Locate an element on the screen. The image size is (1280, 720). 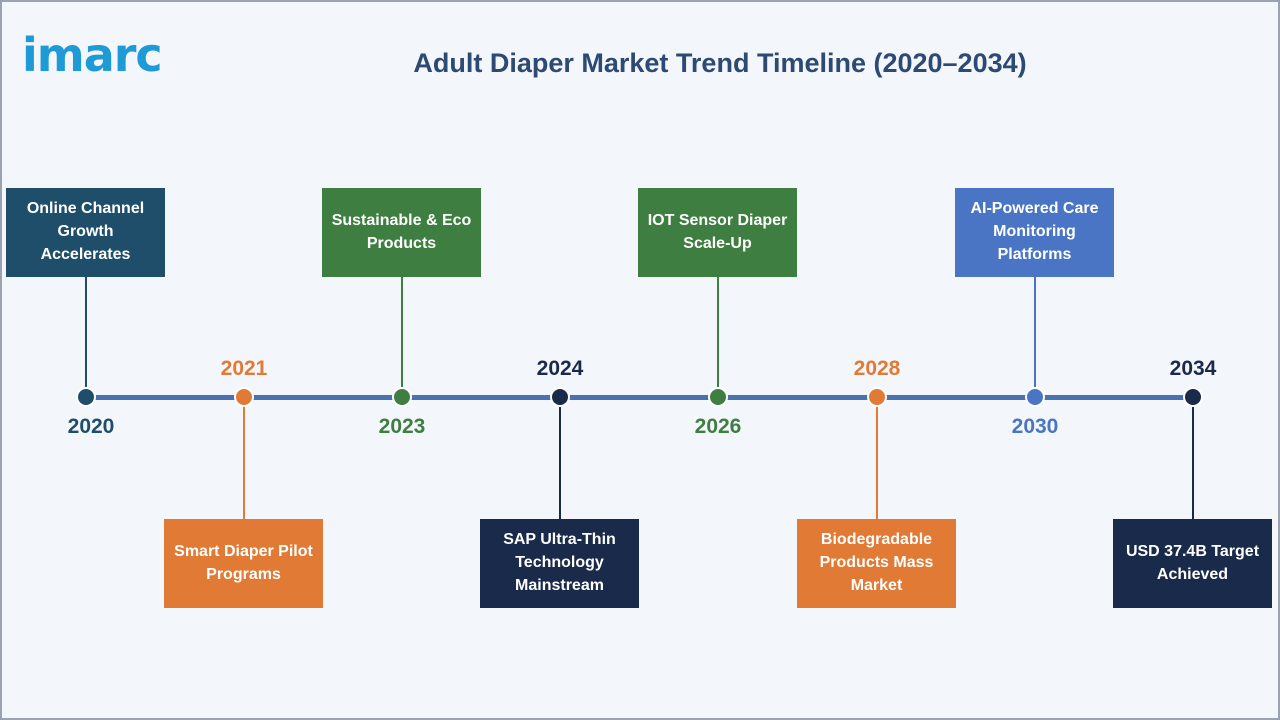
milestone-box-2028: Biodegradable Products Mass Market is located at coordinates (876, 563).